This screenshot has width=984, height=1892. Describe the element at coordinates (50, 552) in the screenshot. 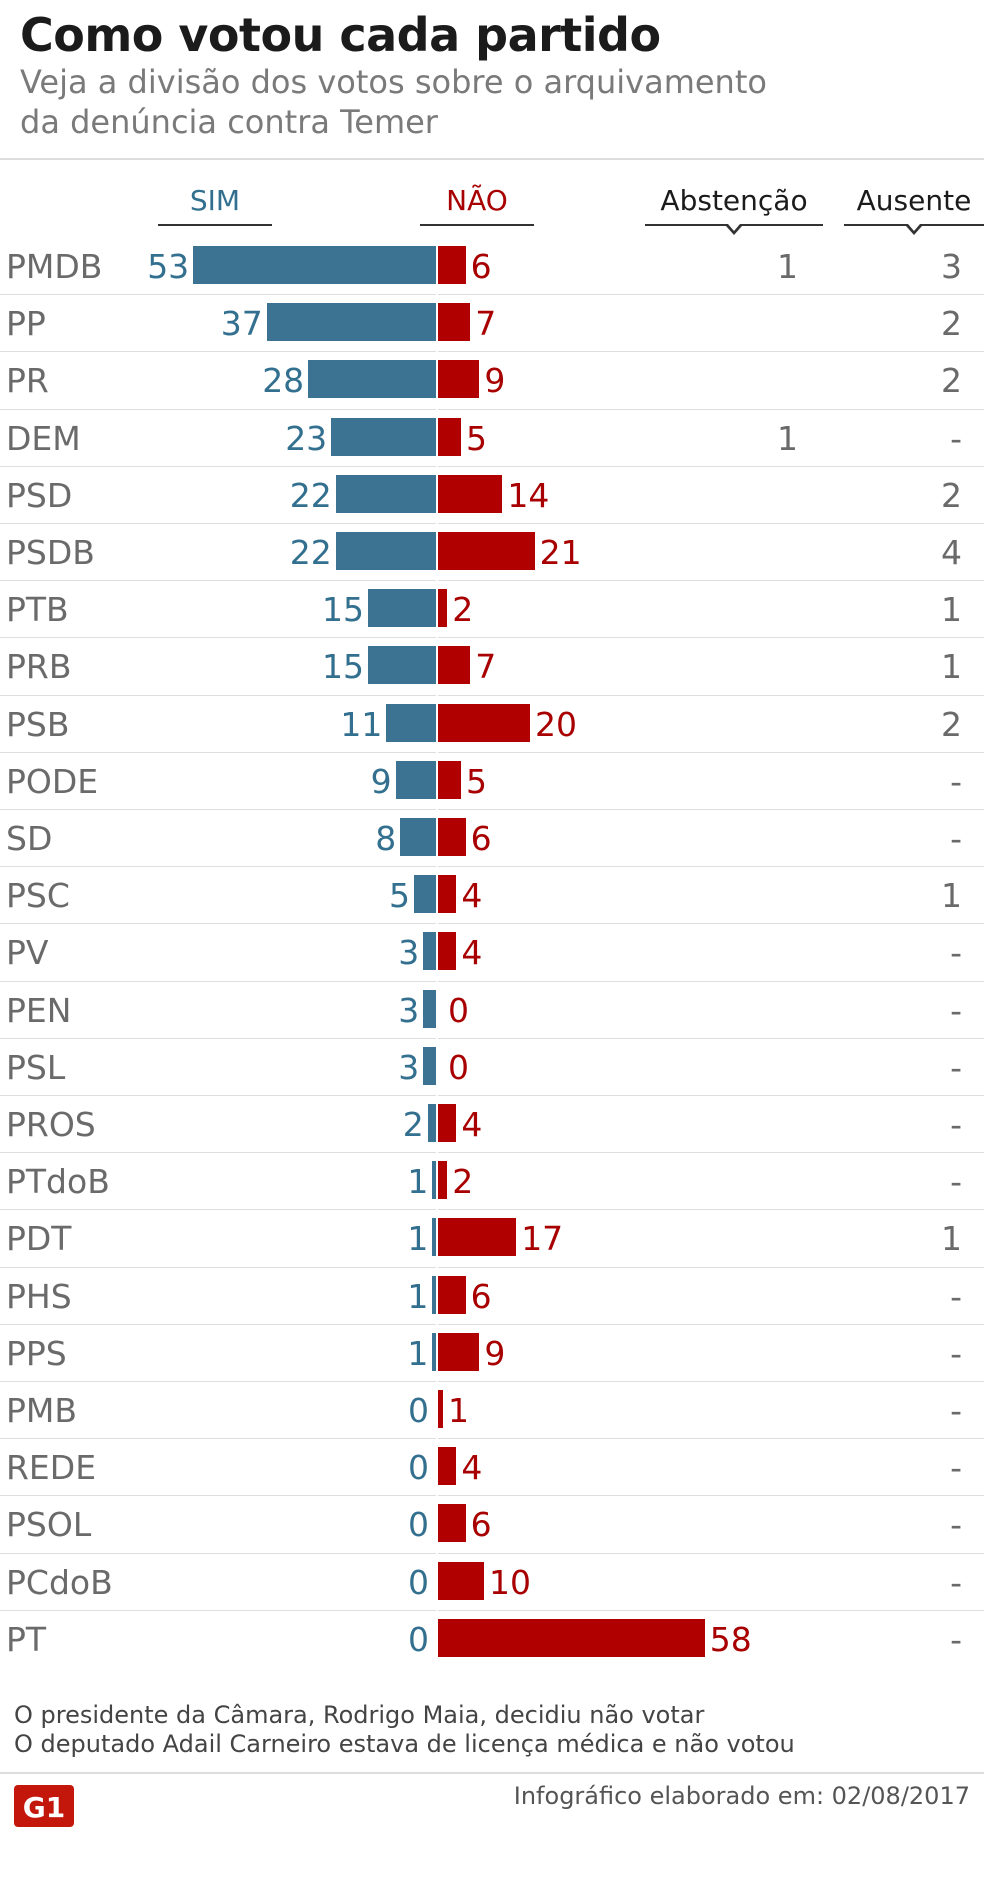

I see `party-label: PSDB` at that location.